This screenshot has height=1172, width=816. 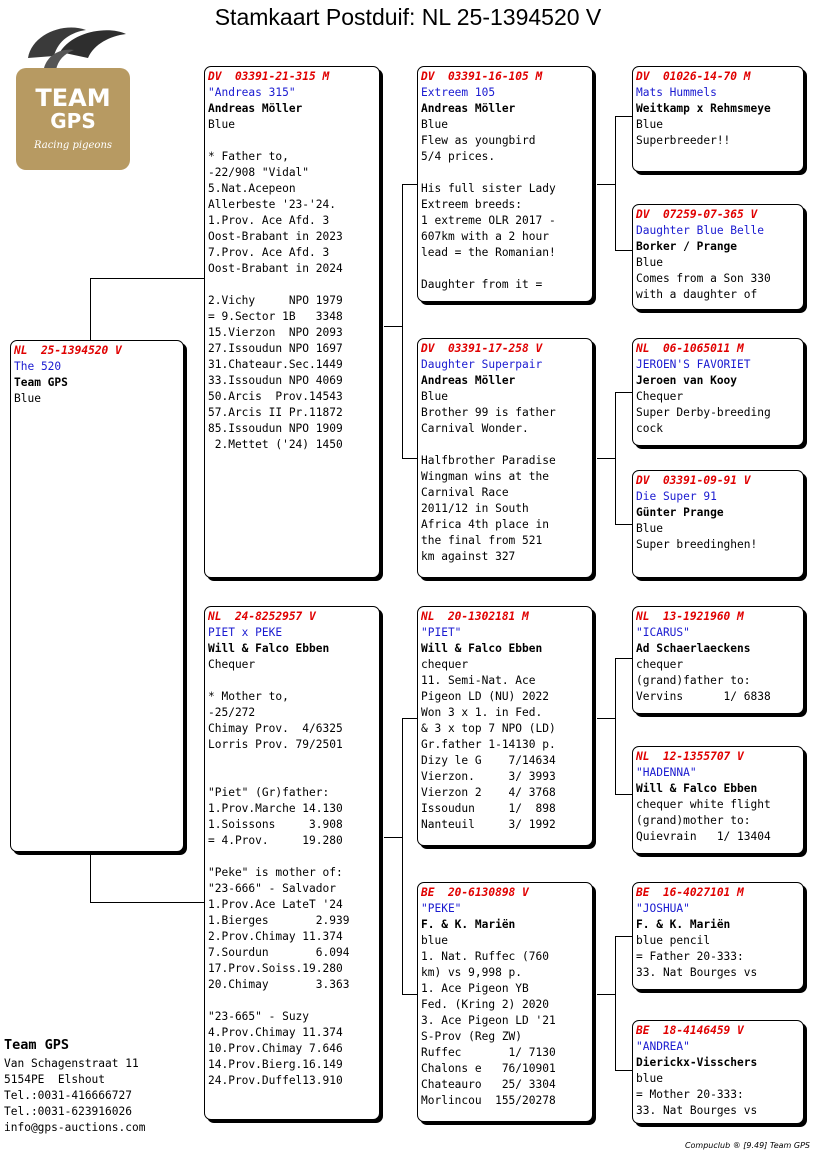 I want to click on info-line: 2011/12 in South, so click(x=475, y=508).